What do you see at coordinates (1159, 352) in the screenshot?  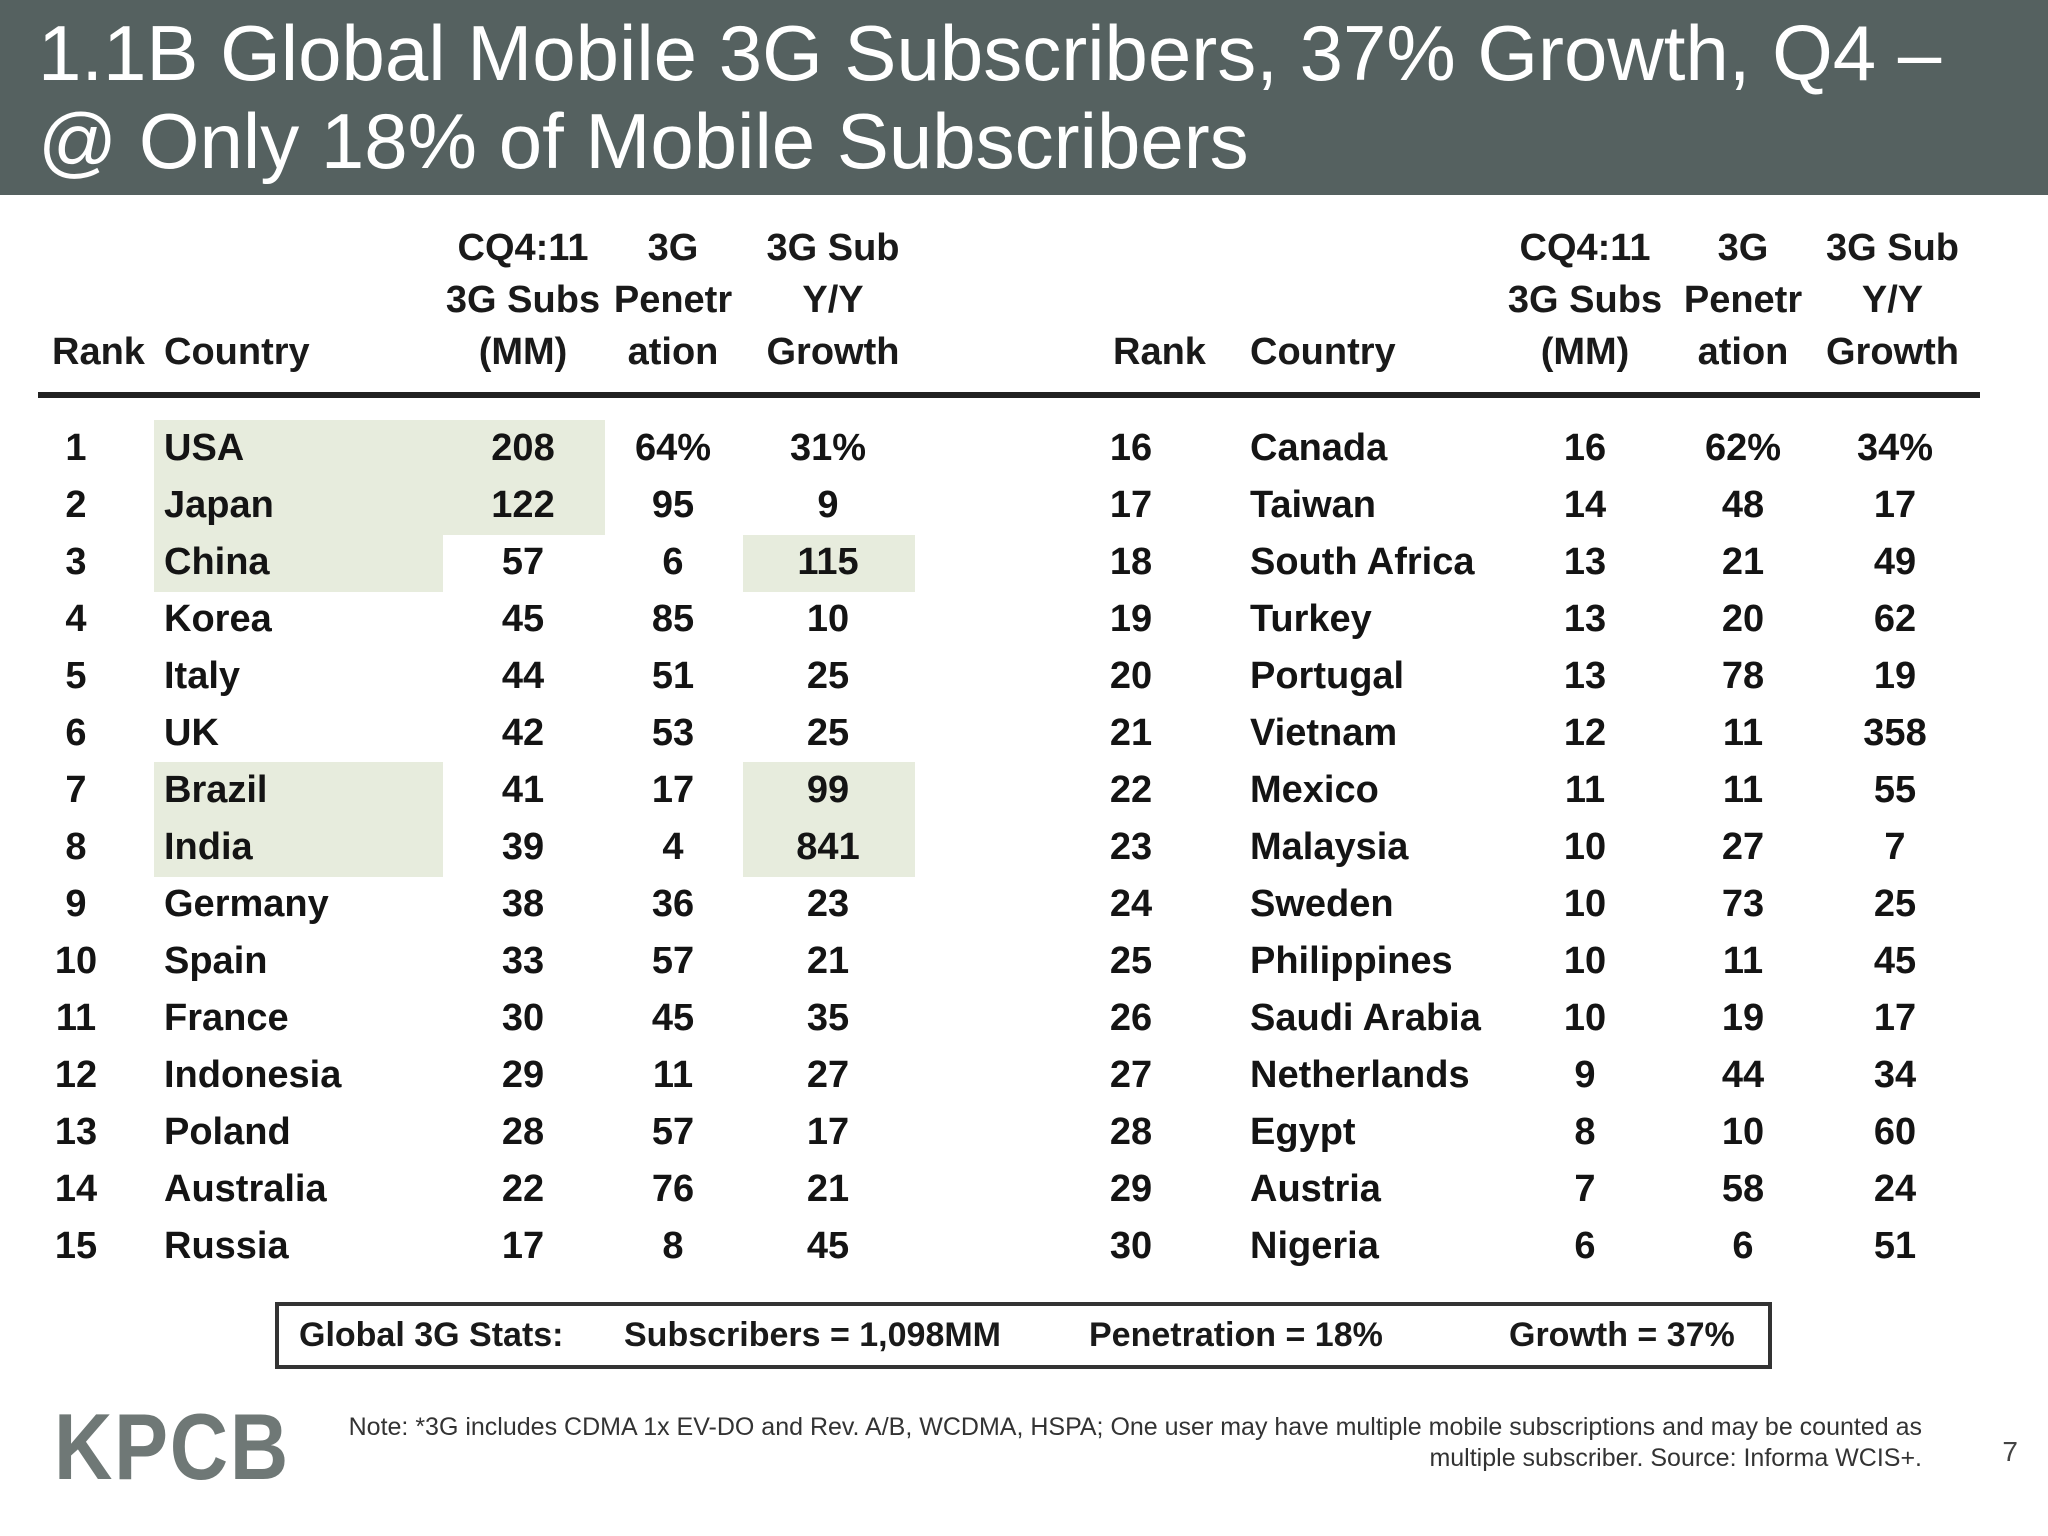 I see `header-rank-right: Rank` at bounding box center [1159, 352].